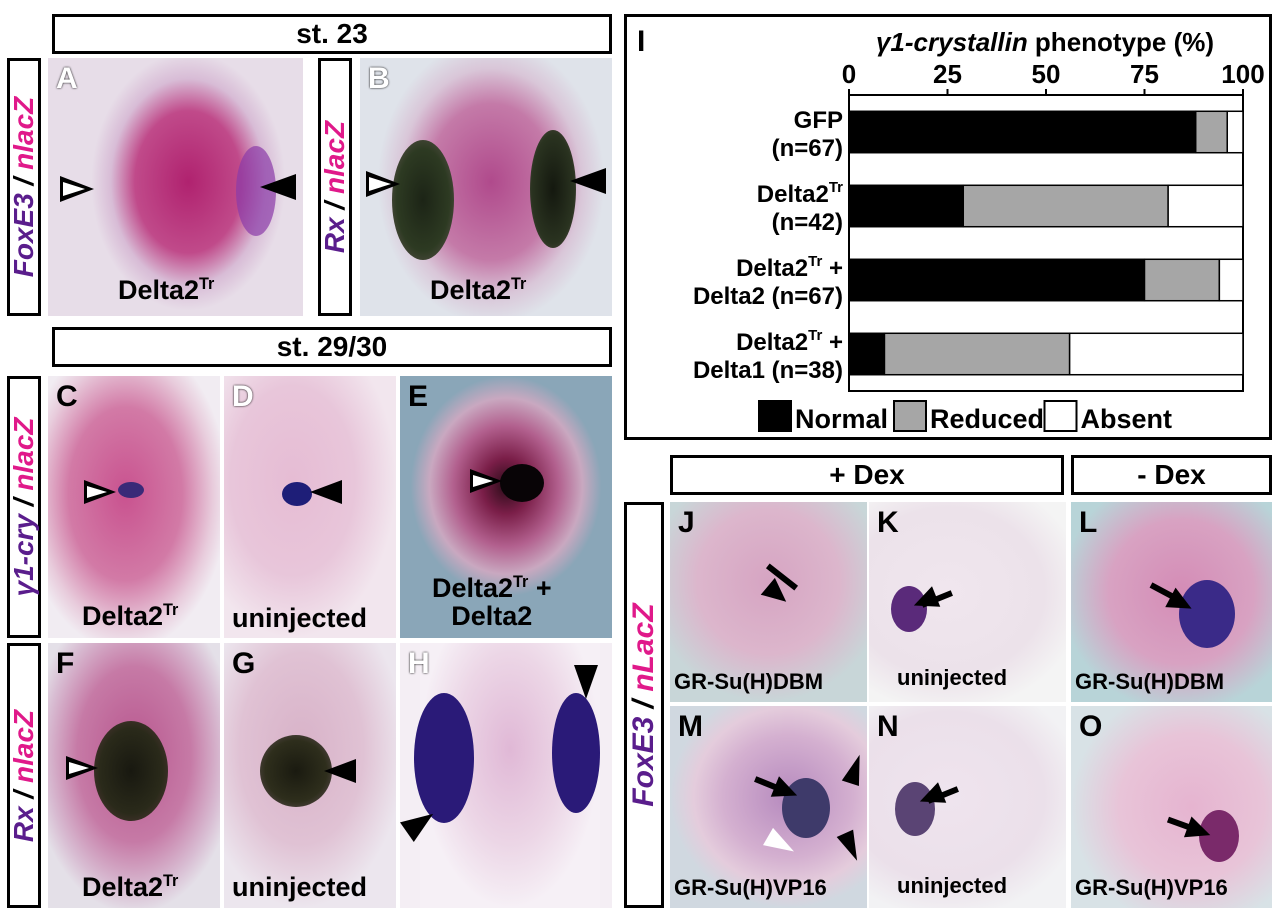  I want to click on header-st2930-text: st. 29/30, so click(332, 346).